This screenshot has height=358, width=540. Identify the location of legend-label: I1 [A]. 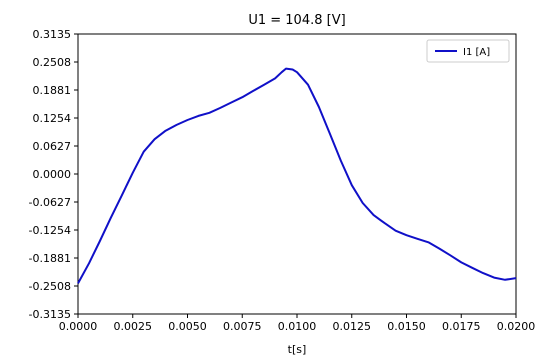
(476, 52).